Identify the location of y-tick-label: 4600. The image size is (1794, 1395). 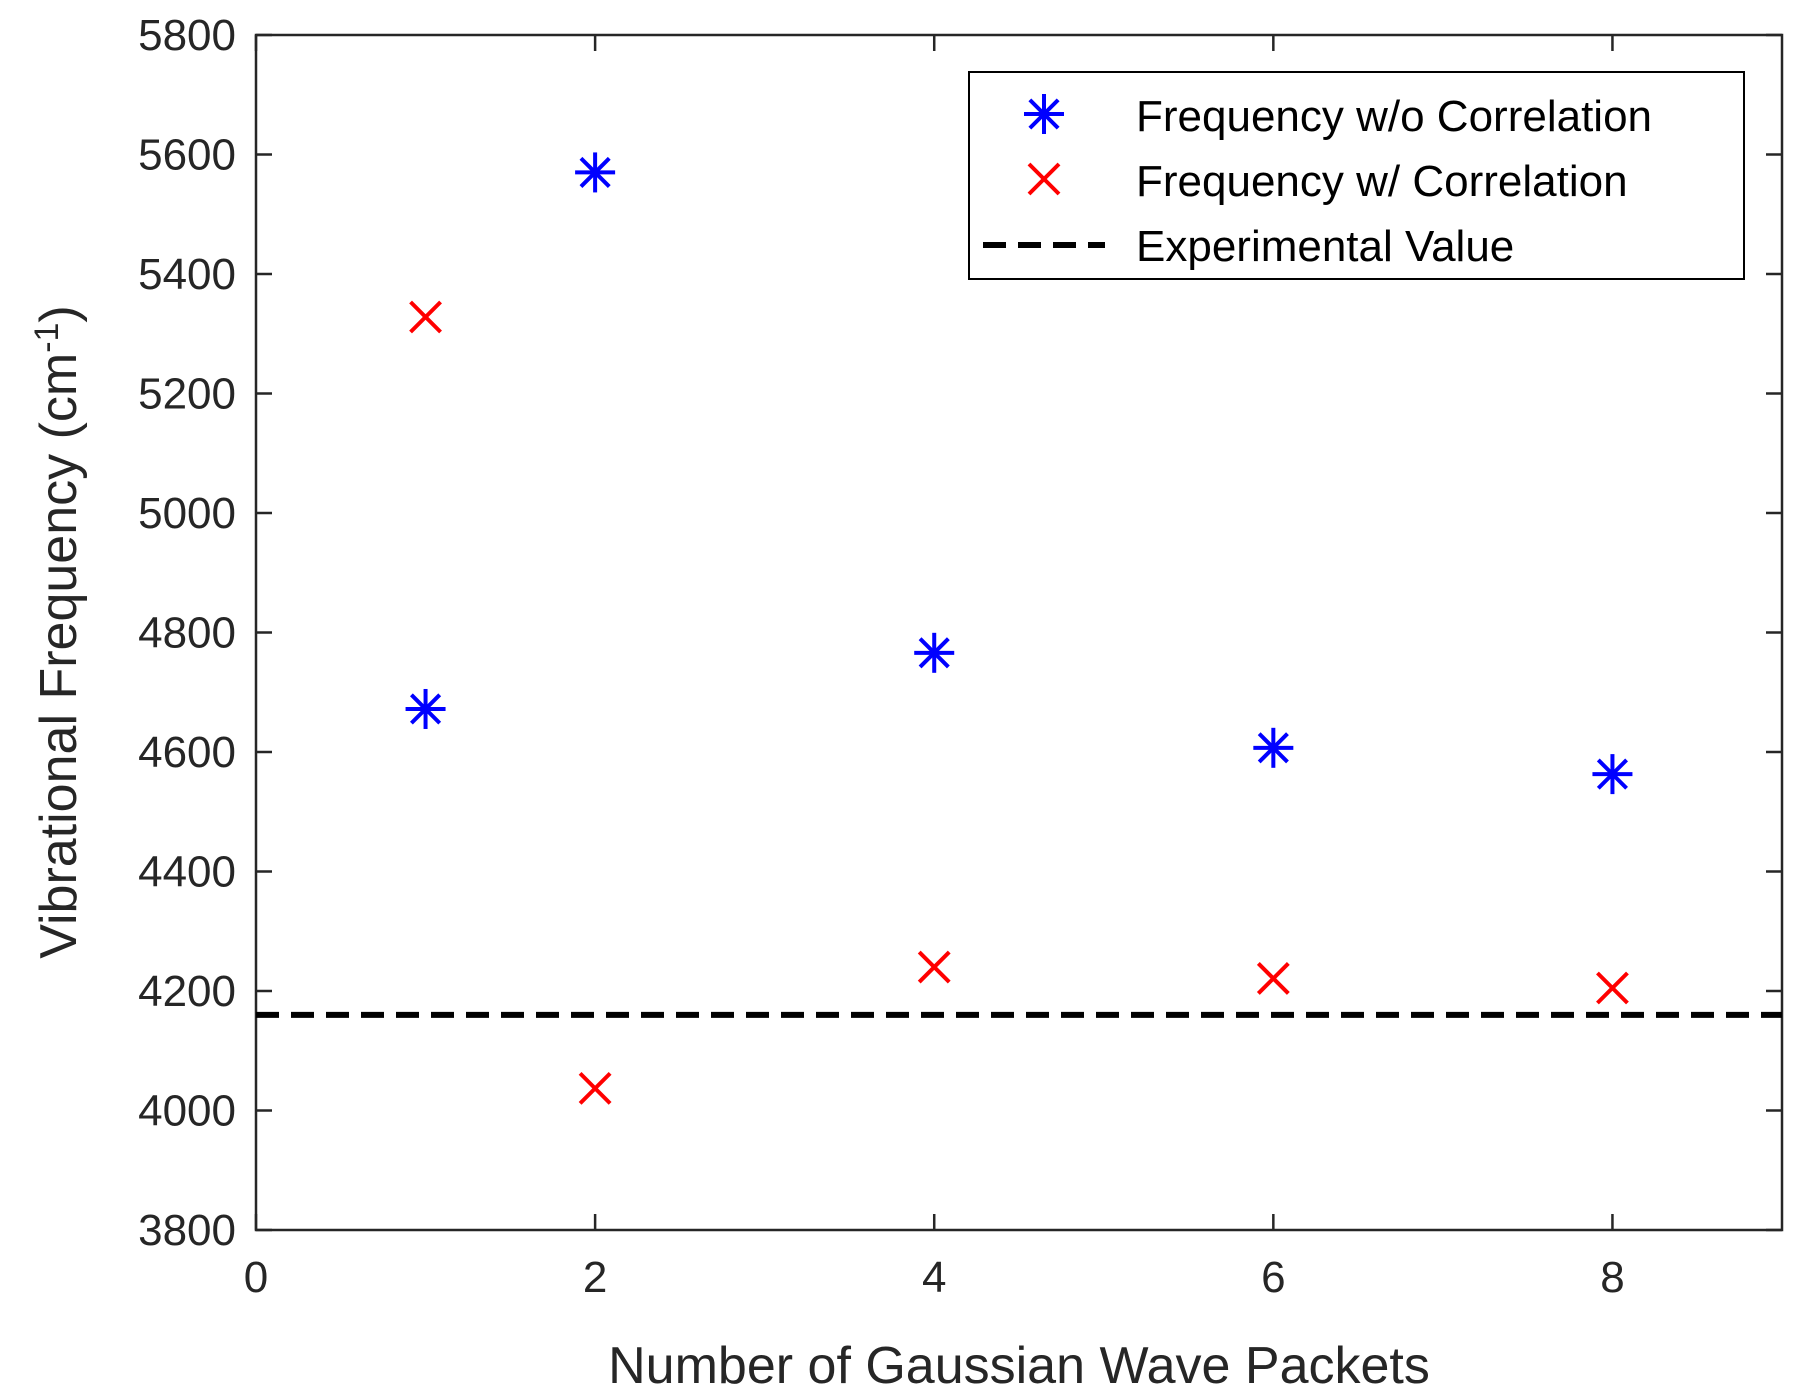
(187, 752).